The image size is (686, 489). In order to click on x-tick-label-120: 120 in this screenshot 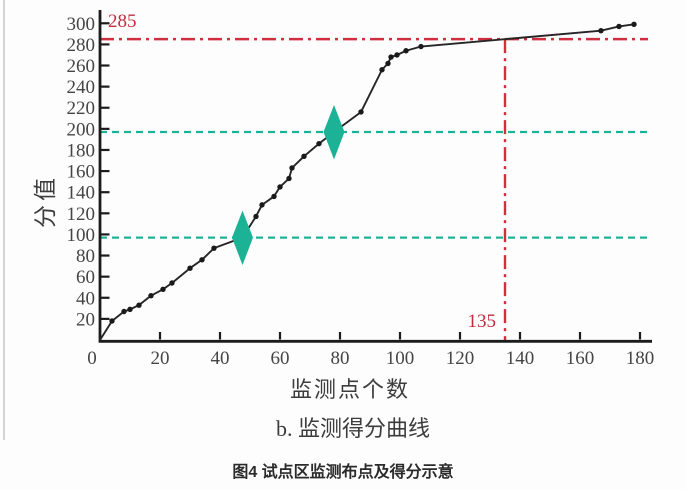, I will do `click(460, 358)`.